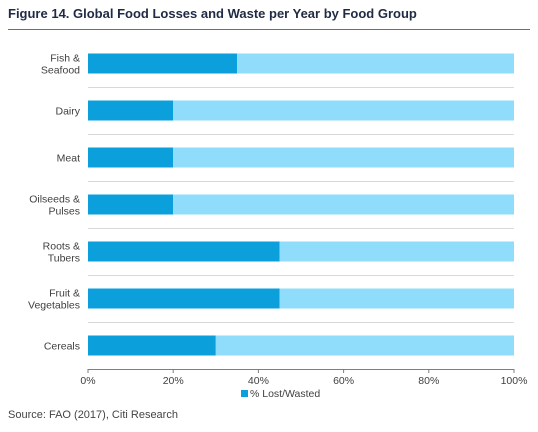  I want to click on category-label-line: Meat, so click(68, 159).